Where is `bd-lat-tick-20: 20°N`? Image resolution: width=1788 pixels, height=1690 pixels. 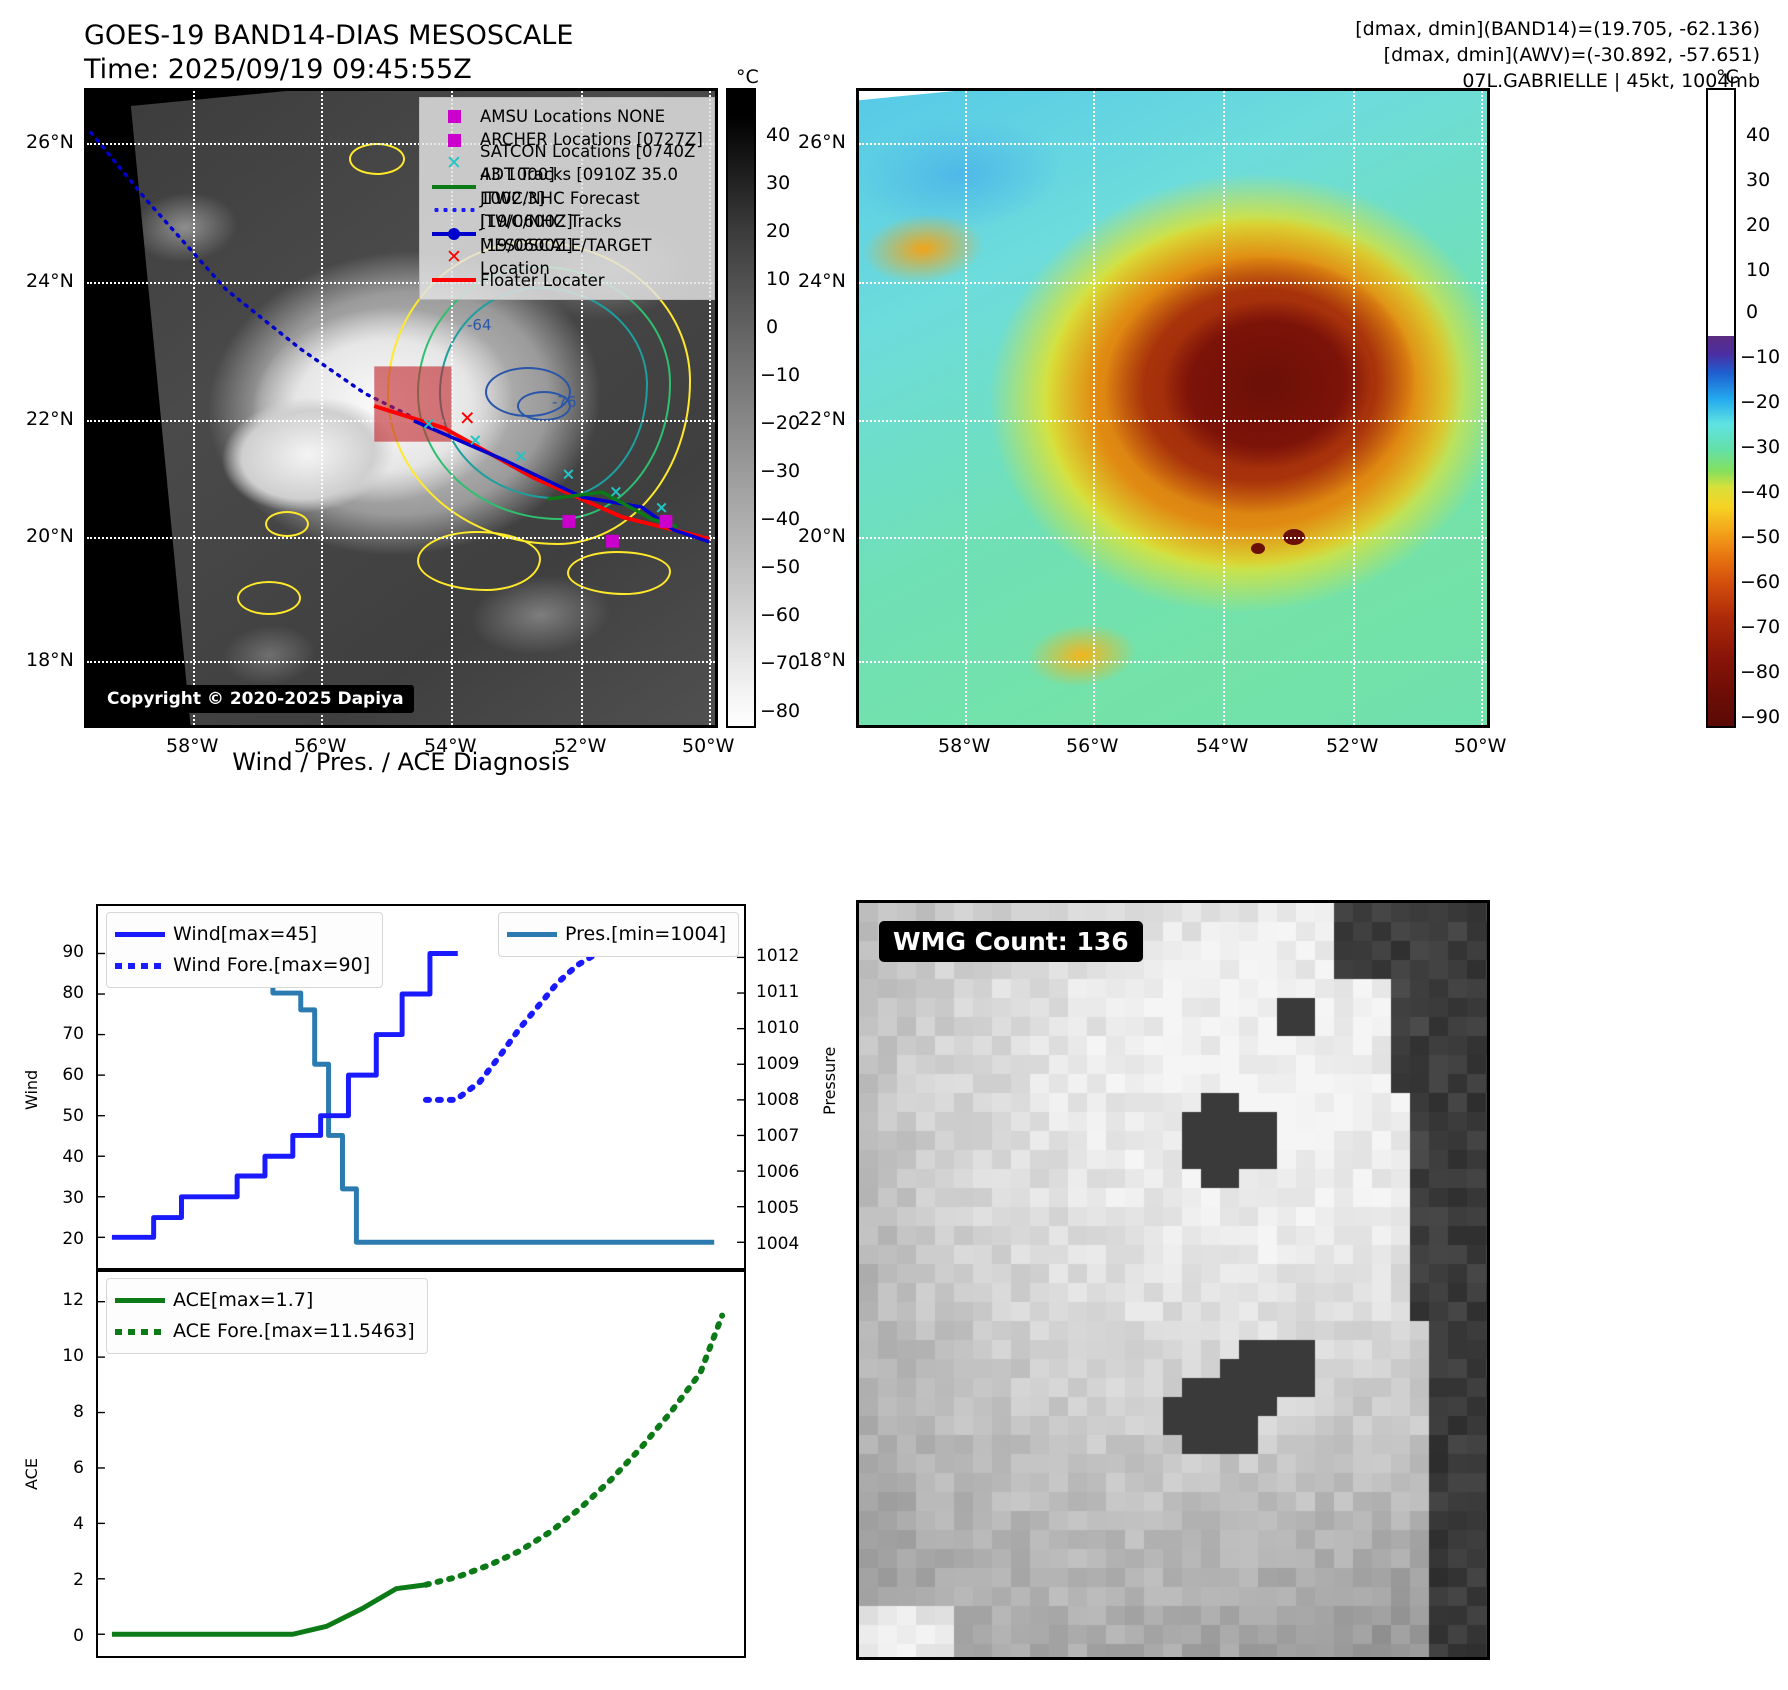
bd-lat-tick-20: 20°N is located at coordinates (822, 536).